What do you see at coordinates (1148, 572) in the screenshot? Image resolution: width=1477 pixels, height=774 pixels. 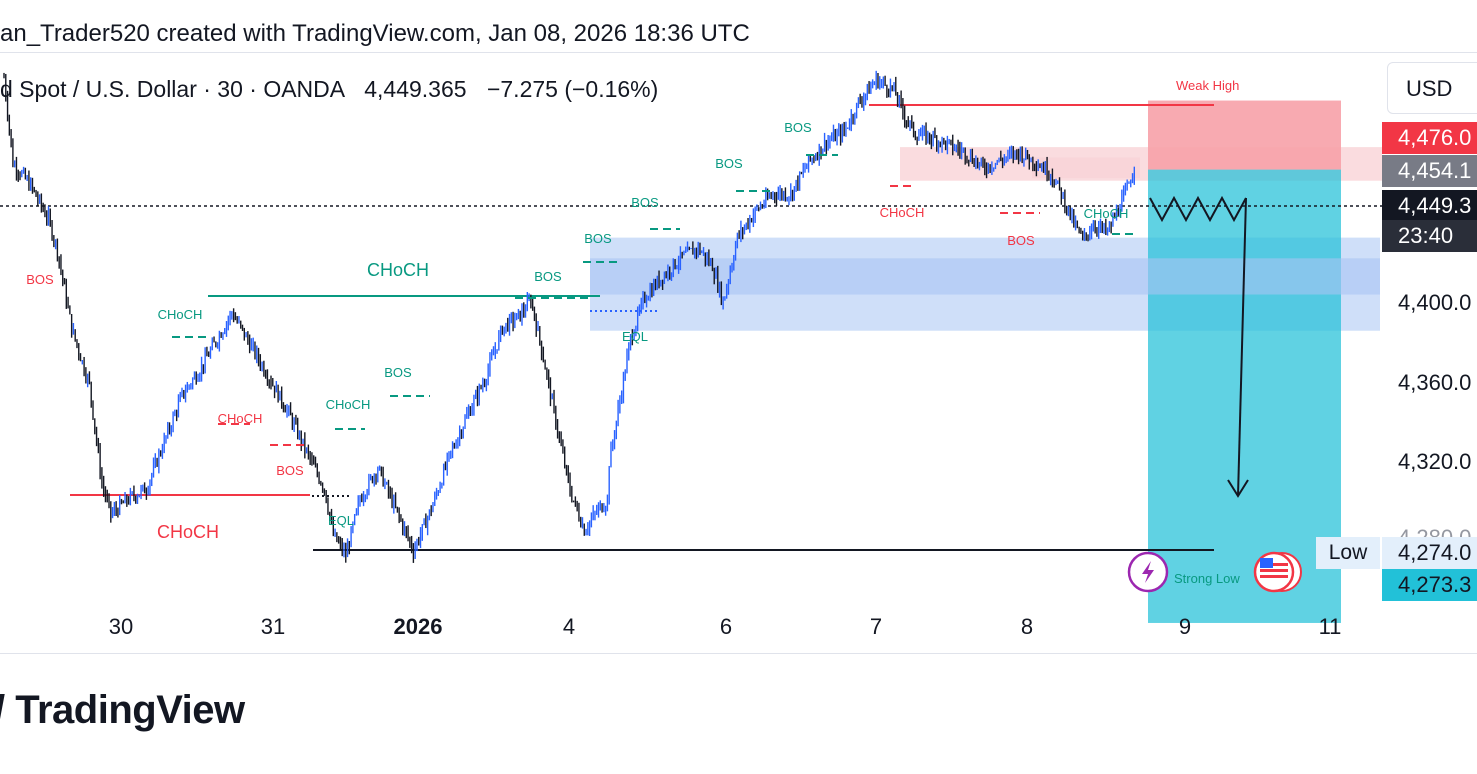 I see `lightning-icon` at bounding box center [1148, 572].